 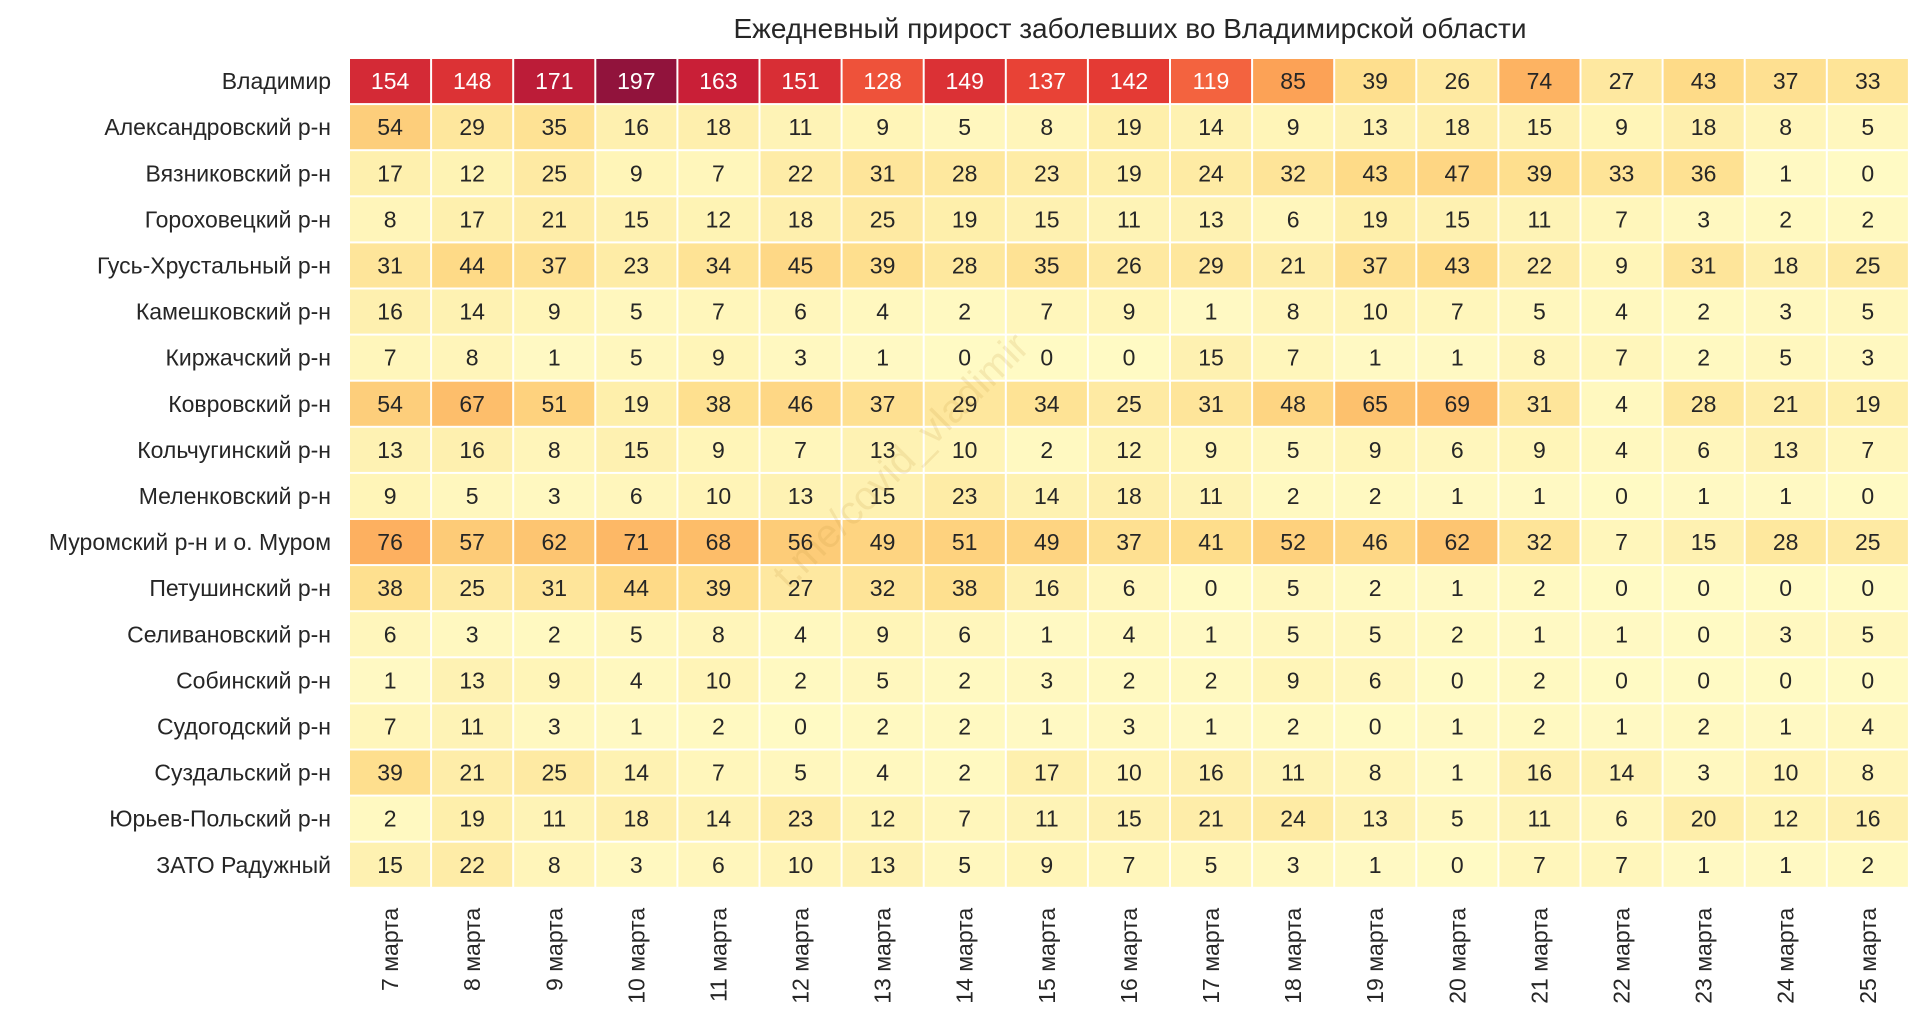 What do you see at coordinates (1047, 404) in the screenshot?
I see `cell-value-label: 34` at bounding box center [1047, 404].